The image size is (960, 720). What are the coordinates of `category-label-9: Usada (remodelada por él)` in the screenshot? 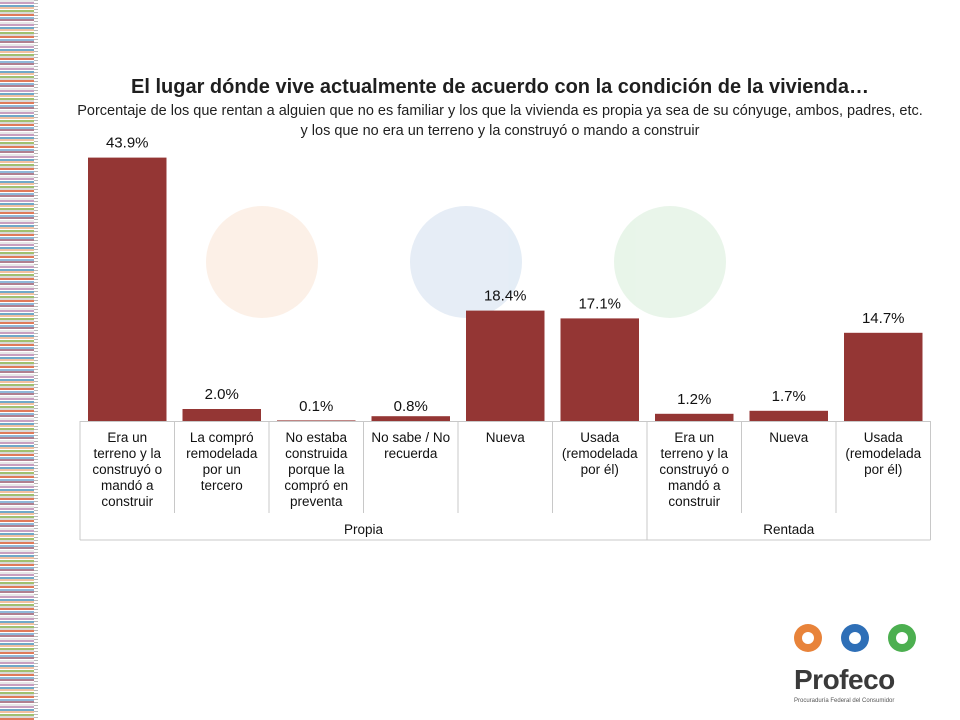 It's located at (883, 453).